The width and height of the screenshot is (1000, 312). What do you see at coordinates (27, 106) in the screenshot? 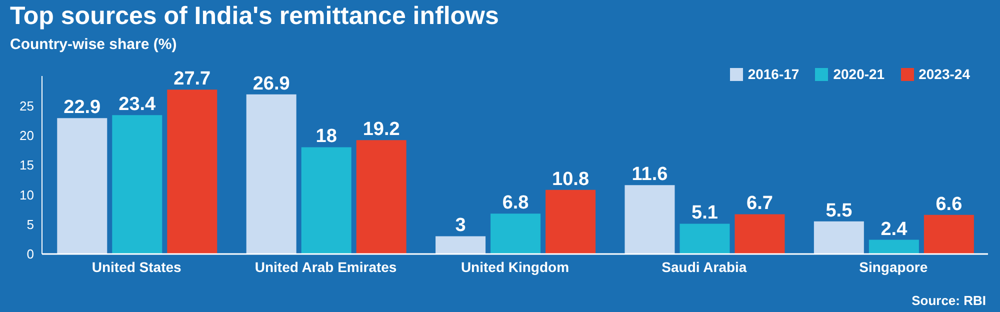
I see `y-tick-label: 25` at bounding box center [27, 106].